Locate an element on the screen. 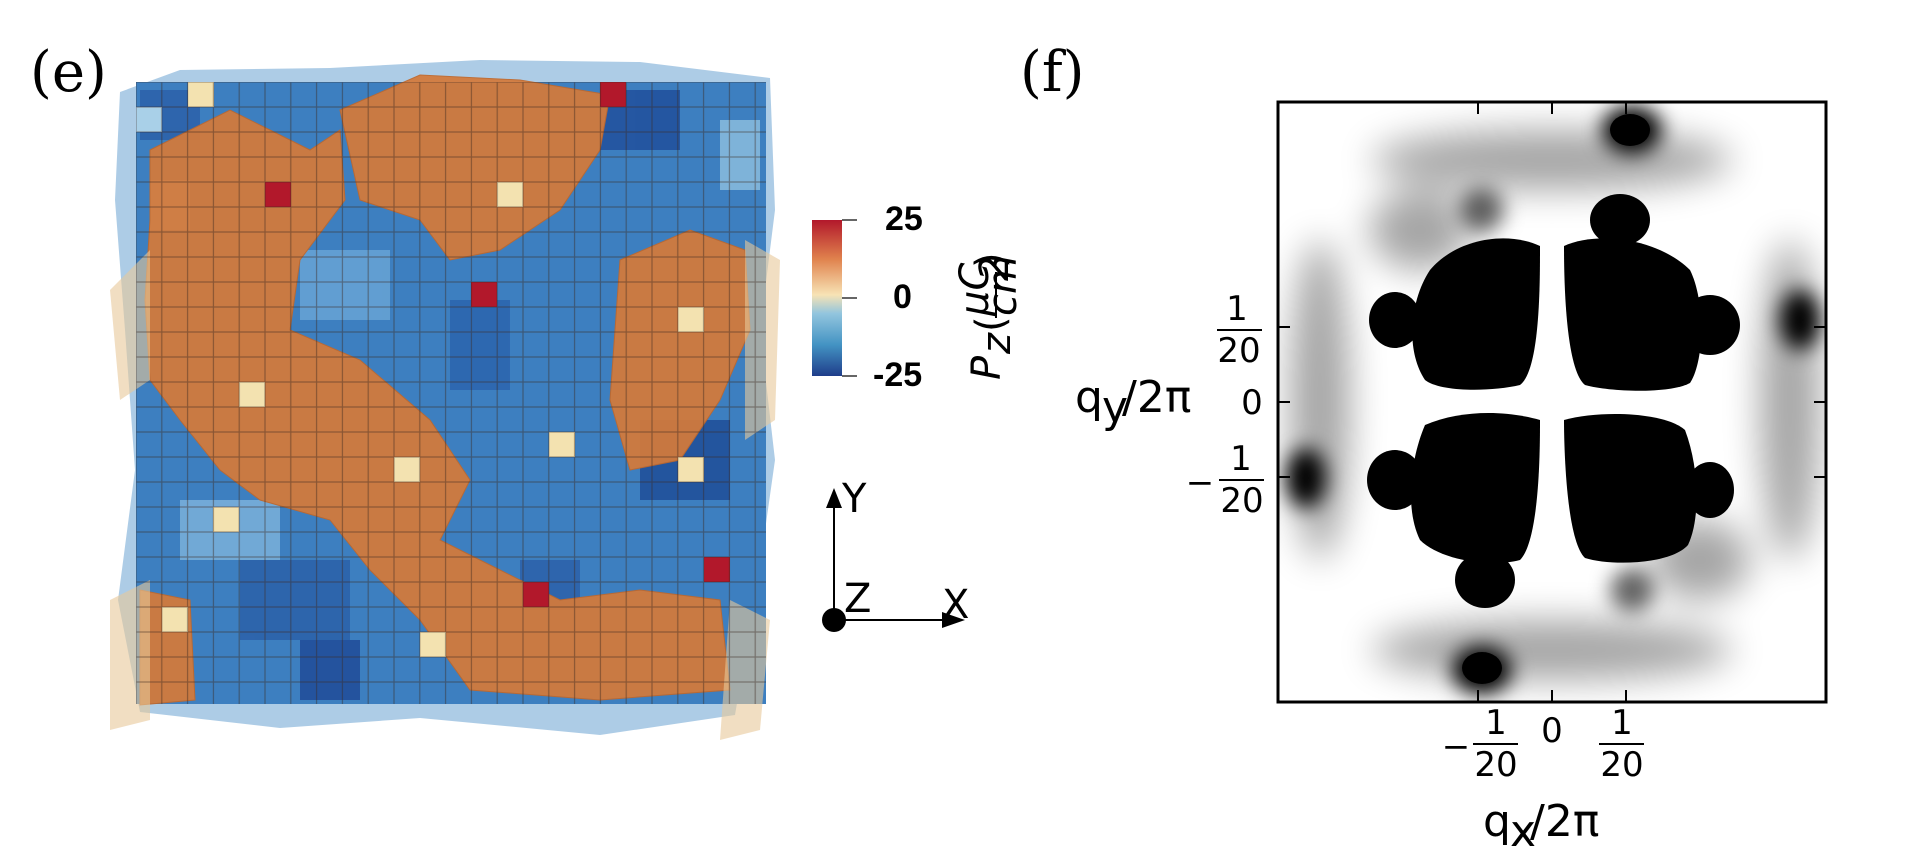  x-tick-pos: 1 20 is located at coordinates (1621, 744).